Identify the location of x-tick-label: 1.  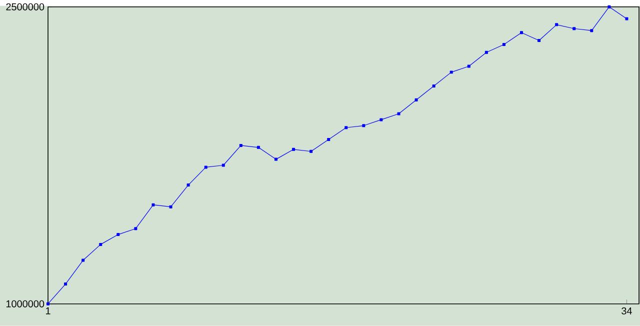
(48, 310).